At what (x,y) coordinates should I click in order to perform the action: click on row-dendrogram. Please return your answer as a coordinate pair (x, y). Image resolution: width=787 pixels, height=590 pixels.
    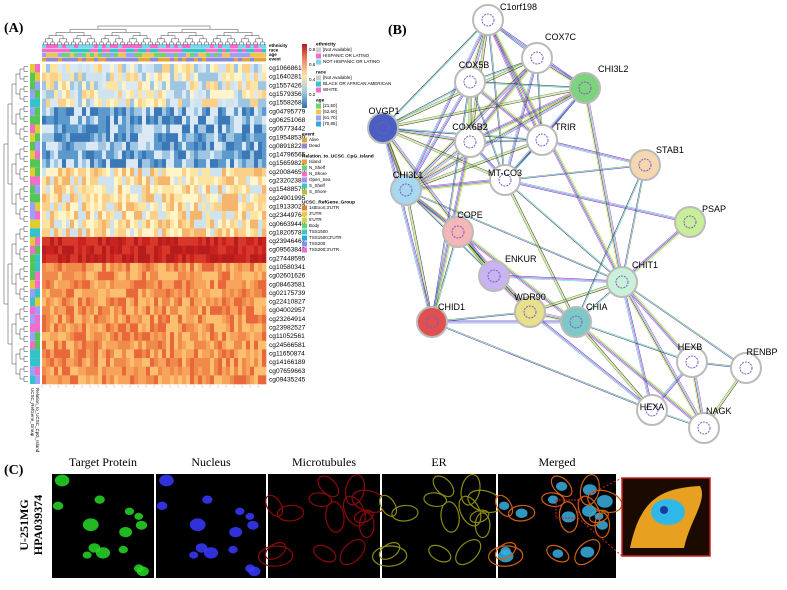
    Looking at the image, I should click on (25, 149).